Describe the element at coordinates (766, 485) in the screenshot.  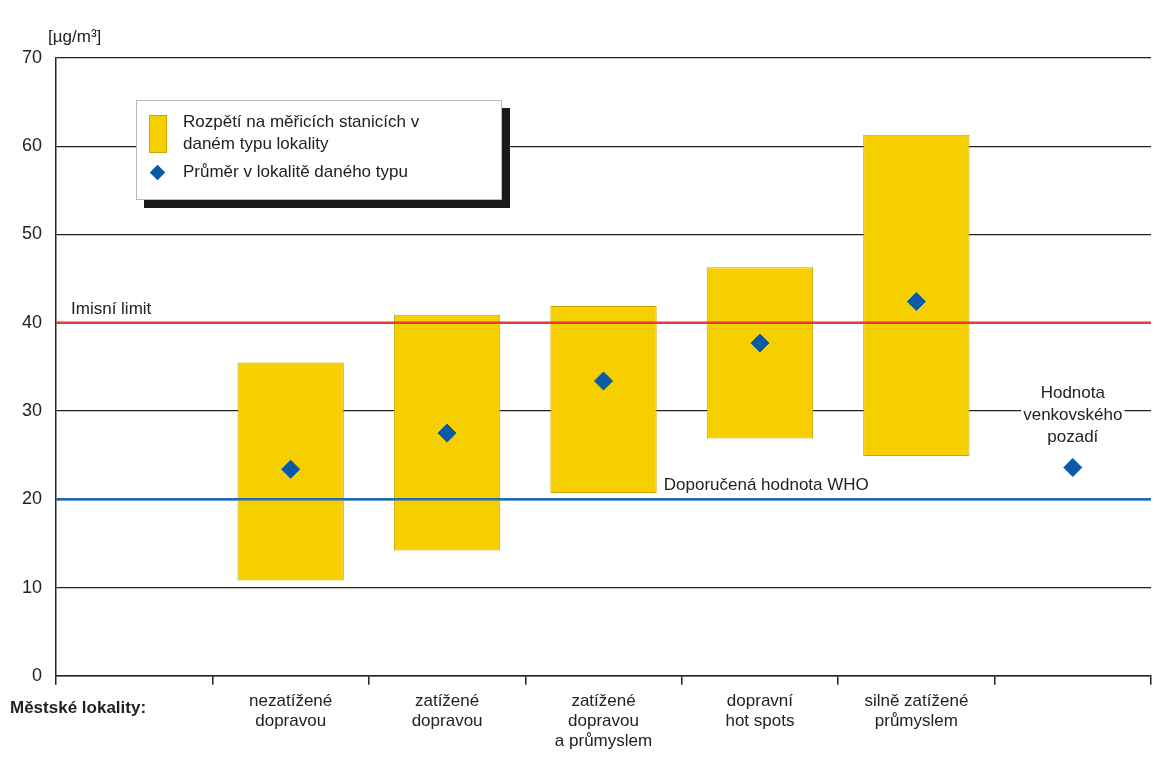
I see `ref-line-label: Doporučená hodnota WHO` at that location.